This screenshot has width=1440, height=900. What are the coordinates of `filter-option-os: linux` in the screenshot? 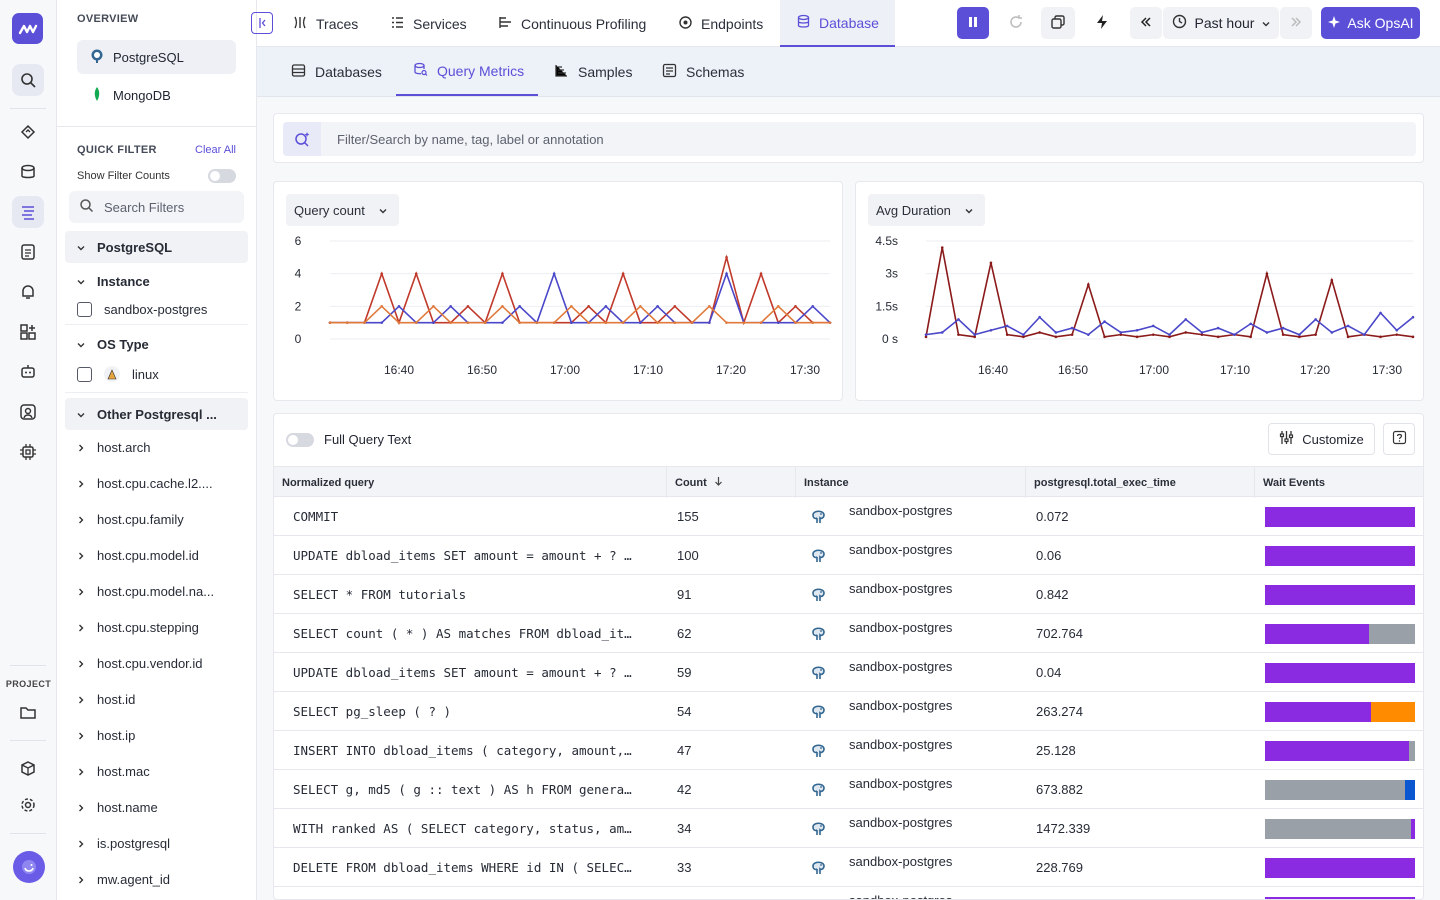 It's located at (156, 374).